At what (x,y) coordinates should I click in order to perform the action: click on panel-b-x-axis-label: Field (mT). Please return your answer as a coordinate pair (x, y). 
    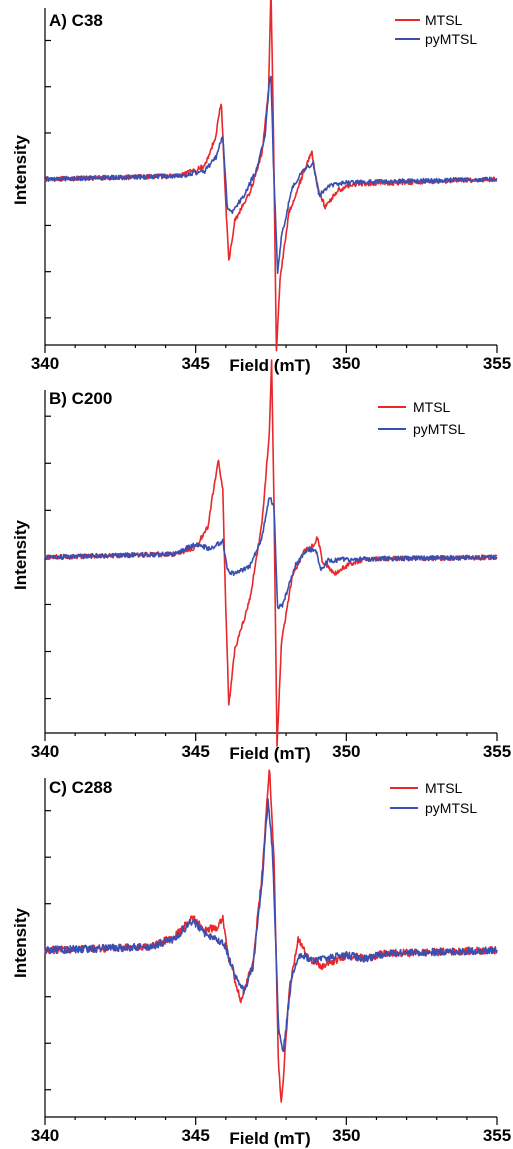
    Looking at the image, I should click on (269, 753).